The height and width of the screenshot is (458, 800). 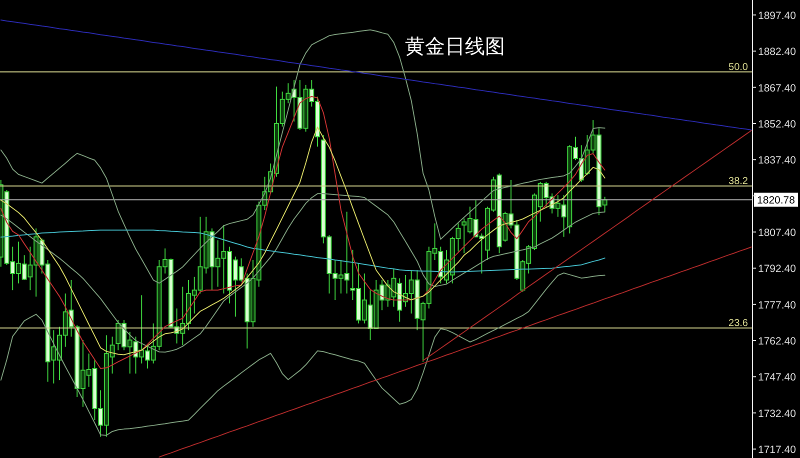 I want to click on y-tick-label: 1732.40, so click(x=777, y=414).